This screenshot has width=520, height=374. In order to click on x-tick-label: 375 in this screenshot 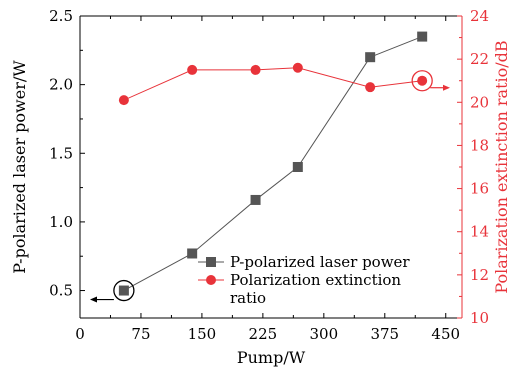, I will do `click(384, 334)`.